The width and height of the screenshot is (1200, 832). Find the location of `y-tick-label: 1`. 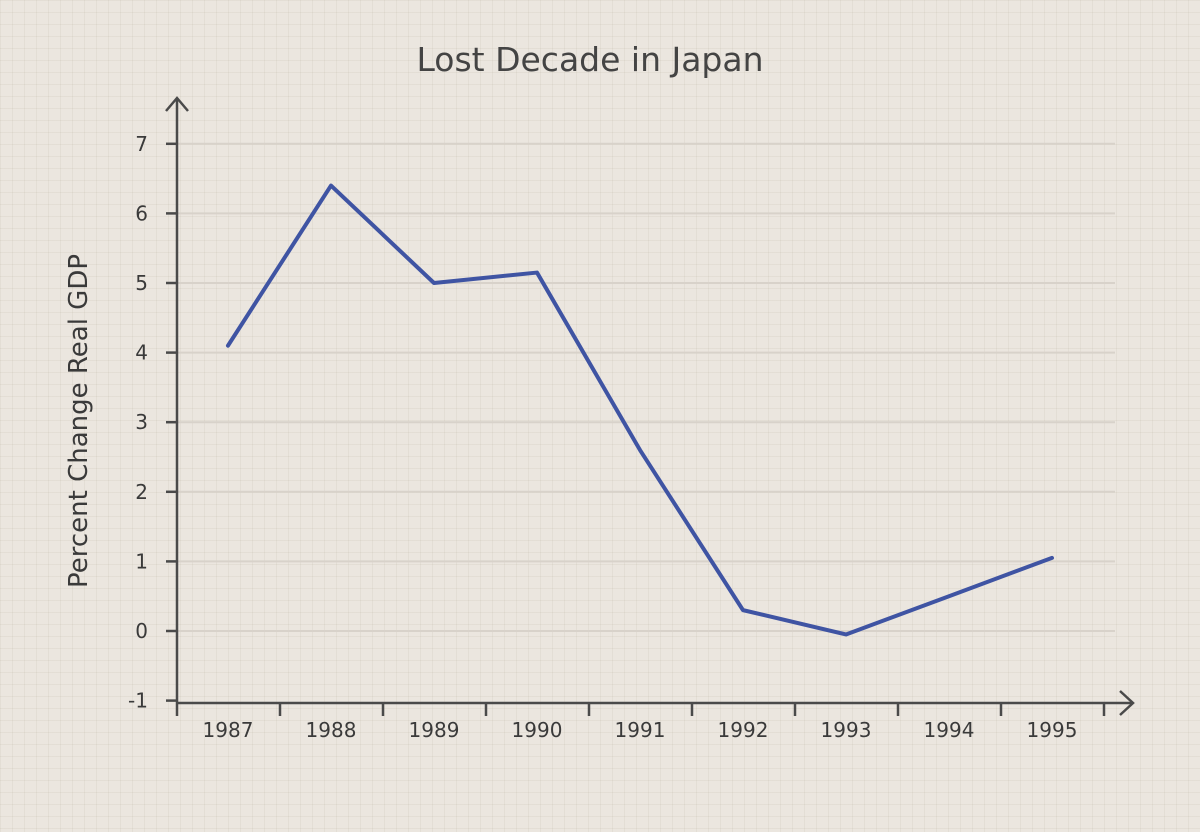

y-tick-label: 1 is located at coordinates (141, 561).